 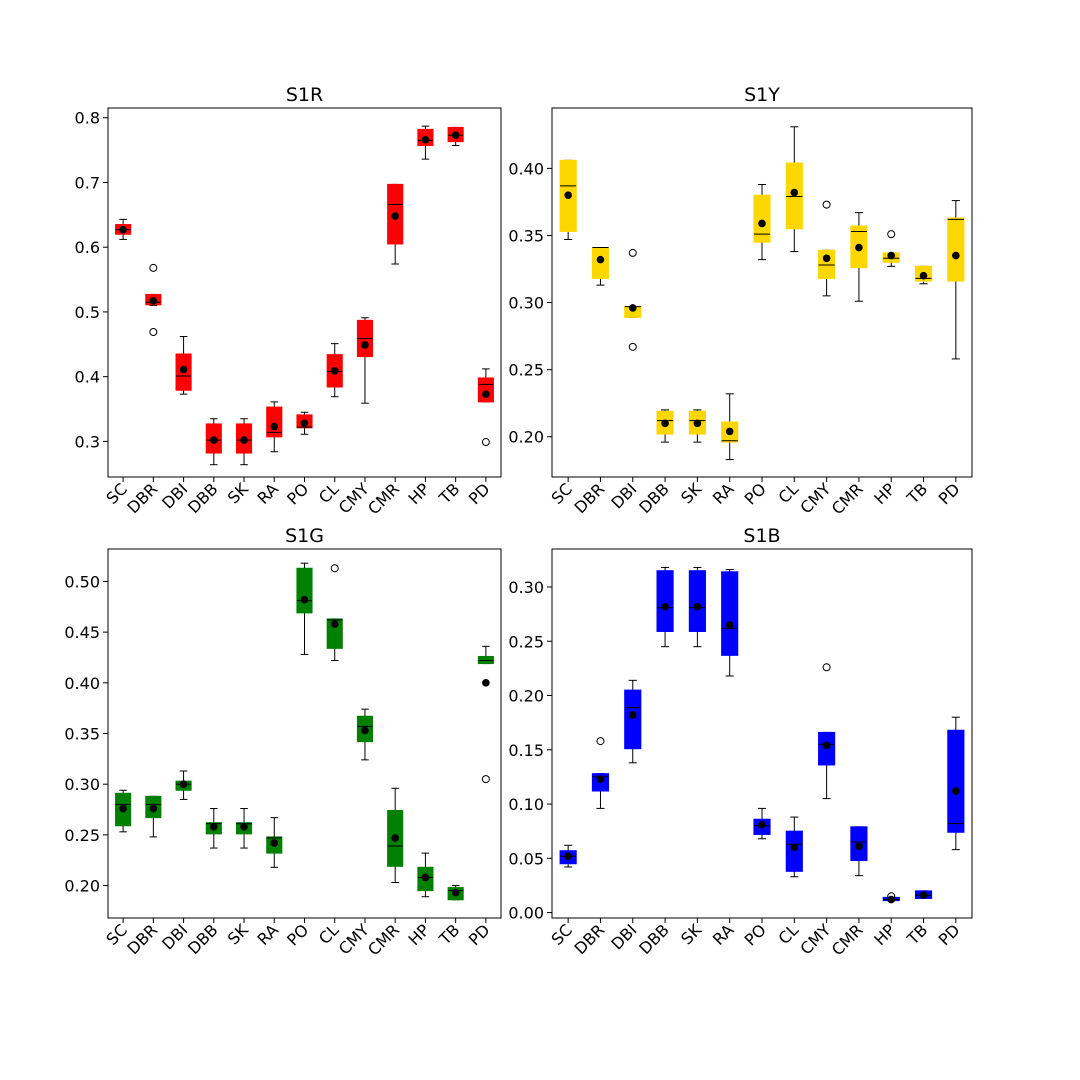 I want to click on y-tick-label: 0.50, so click(x=82, y=581).